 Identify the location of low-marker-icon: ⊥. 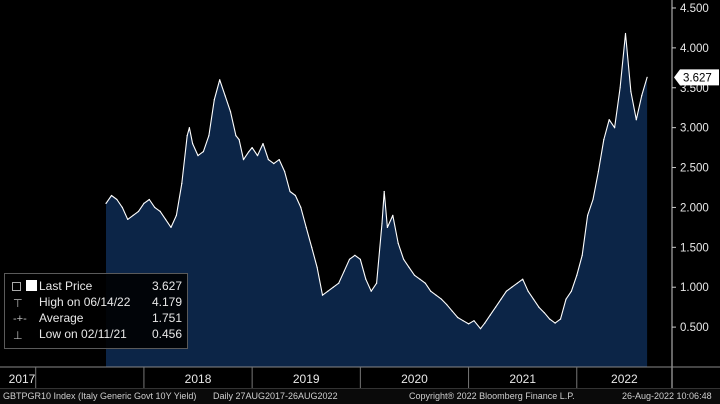
(18, 336).